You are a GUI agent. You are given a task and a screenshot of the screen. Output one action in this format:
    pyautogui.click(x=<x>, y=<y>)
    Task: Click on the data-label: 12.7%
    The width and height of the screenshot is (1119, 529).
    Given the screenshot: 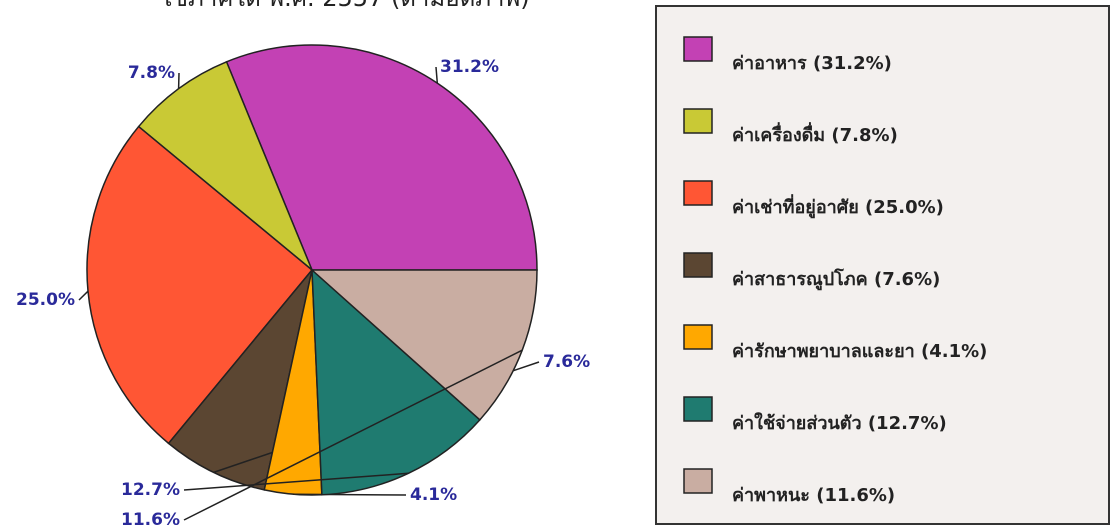 What is the action you would take?
    pyautogui.click(x=150, y=490)
    